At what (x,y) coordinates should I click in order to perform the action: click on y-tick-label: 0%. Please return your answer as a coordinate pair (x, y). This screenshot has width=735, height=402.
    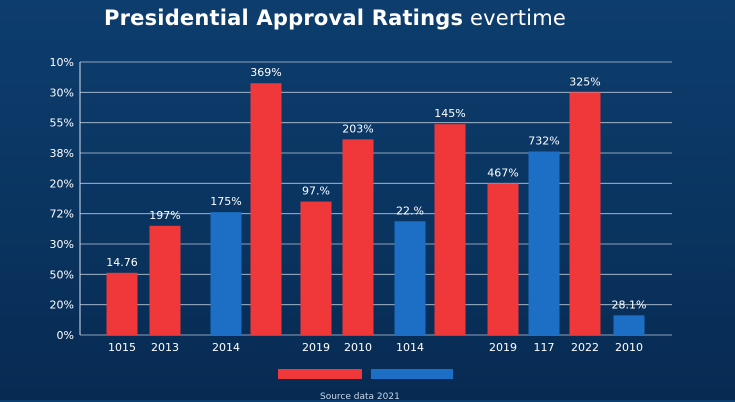
    Looking at the image, I should click on (65, 335).